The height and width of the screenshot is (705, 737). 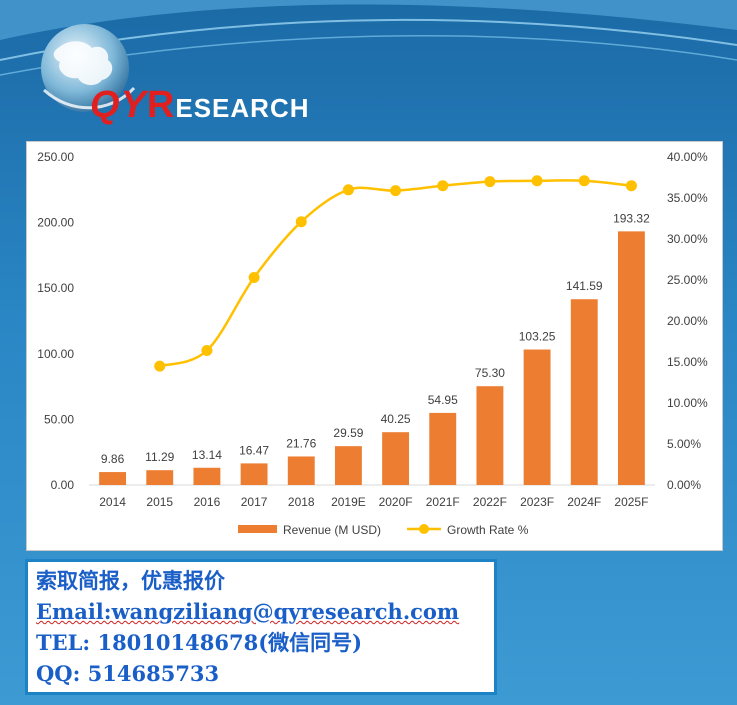 What do you see at coordinates (161, 105) in the screenshot?
I see `logo-r: R` at bounding box center [161, 105].